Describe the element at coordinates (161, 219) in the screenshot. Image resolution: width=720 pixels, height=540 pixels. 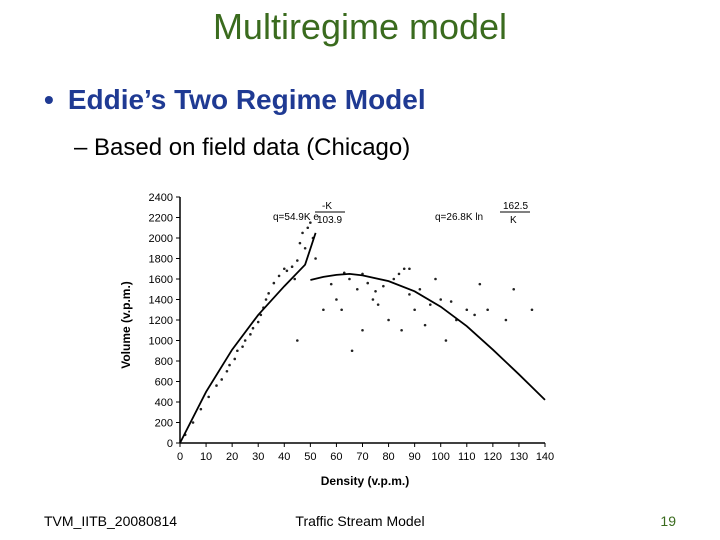
I see `y-tick-label: 2200` at that location.